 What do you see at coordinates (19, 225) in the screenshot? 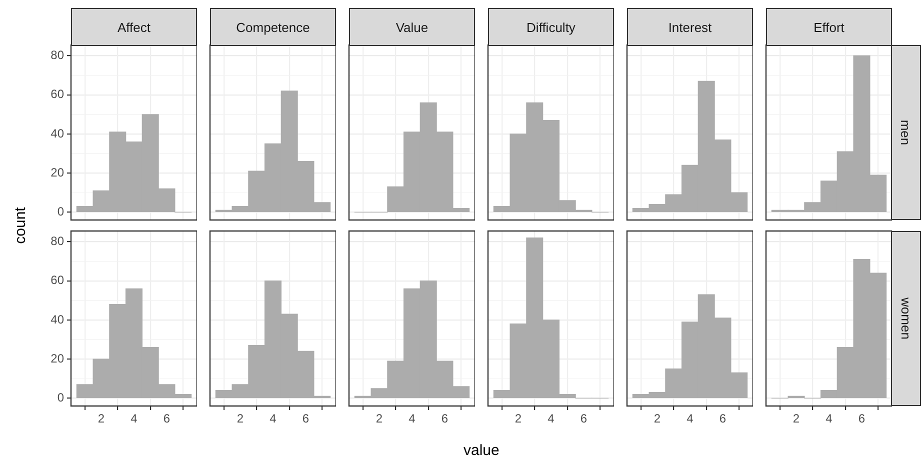
I see `y-axis-title: count` at bounding box center [19, 225].